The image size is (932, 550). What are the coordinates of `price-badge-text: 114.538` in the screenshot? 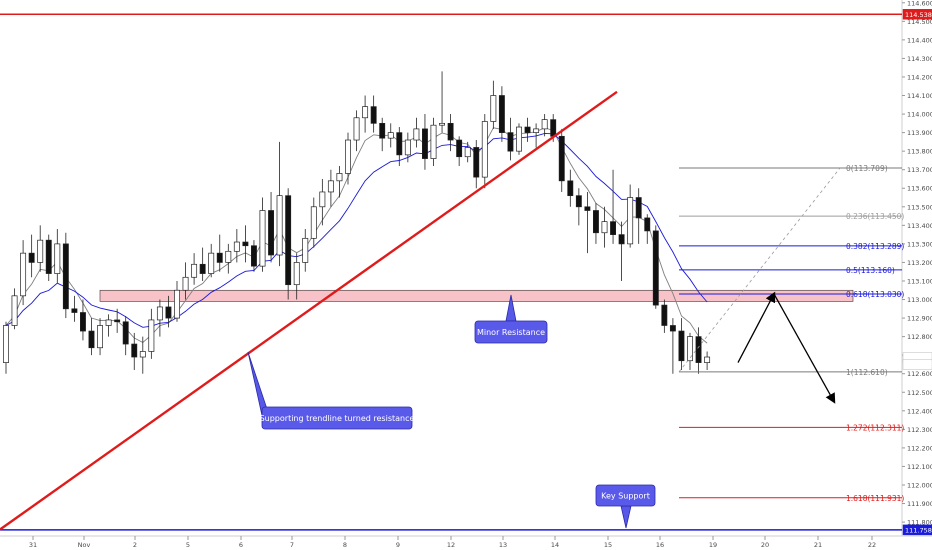 It's located at (918, 15).